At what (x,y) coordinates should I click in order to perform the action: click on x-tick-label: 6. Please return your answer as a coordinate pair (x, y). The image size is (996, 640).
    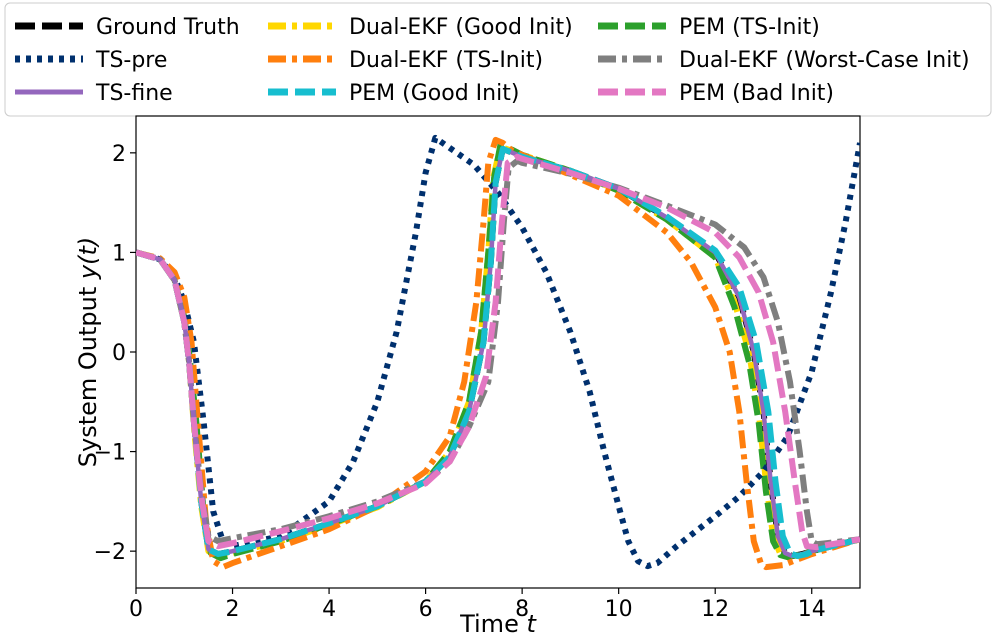
    Looking at the image, I should click on (426, 609).